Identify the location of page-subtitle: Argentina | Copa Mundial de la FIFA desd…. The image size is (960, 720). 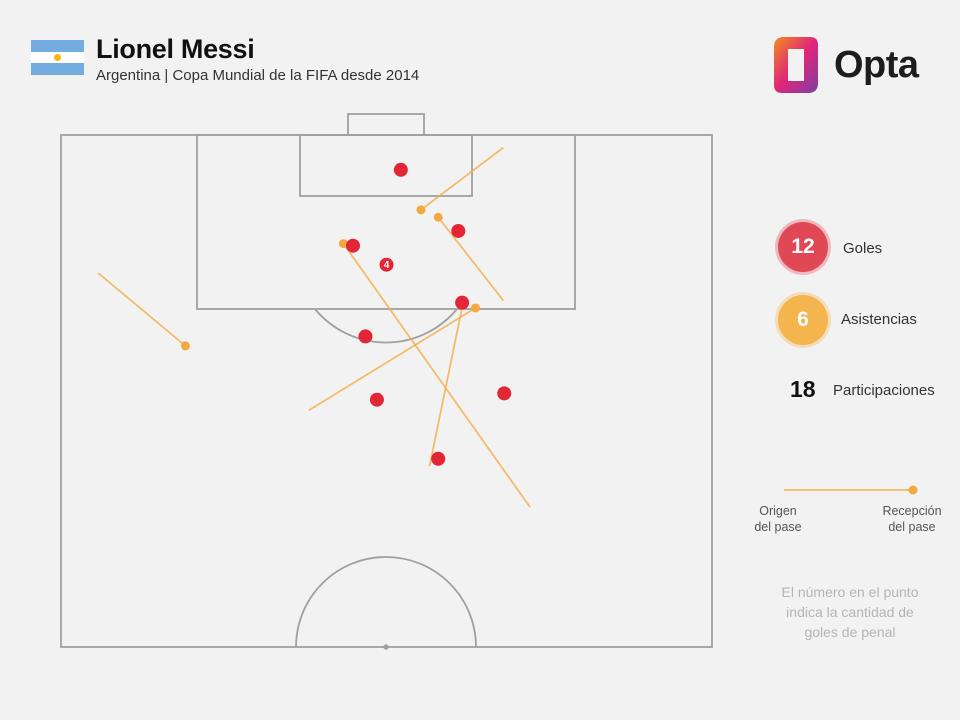
(258, 75).